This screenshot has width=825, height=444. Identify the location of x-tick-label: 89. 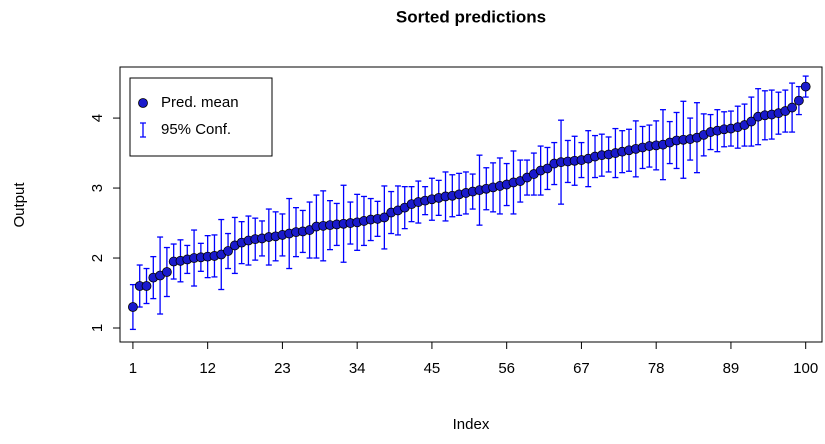
(731, 368).